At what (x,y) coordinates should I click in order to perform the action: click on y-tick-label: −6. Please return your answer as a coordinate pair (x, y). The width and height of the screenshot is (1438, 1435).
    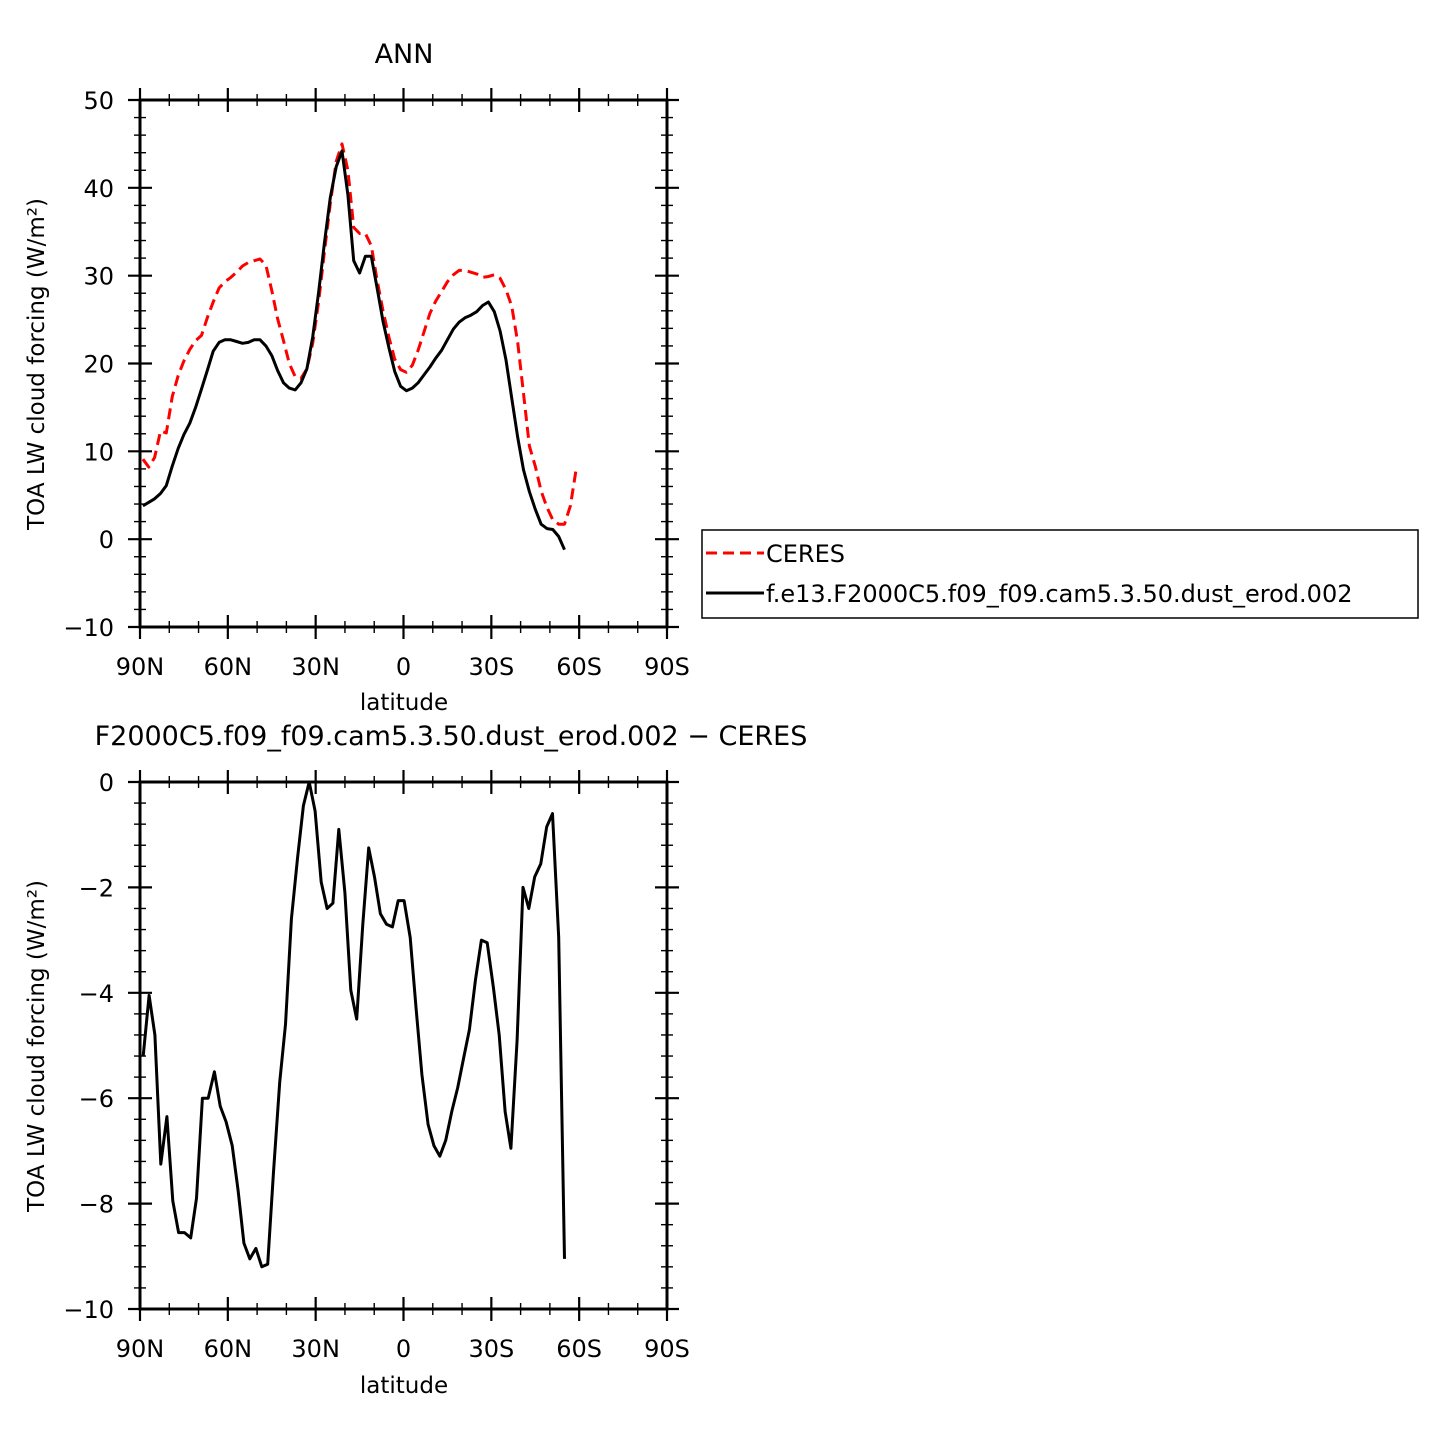
    Looking at the image, I should click on (96, 1099).